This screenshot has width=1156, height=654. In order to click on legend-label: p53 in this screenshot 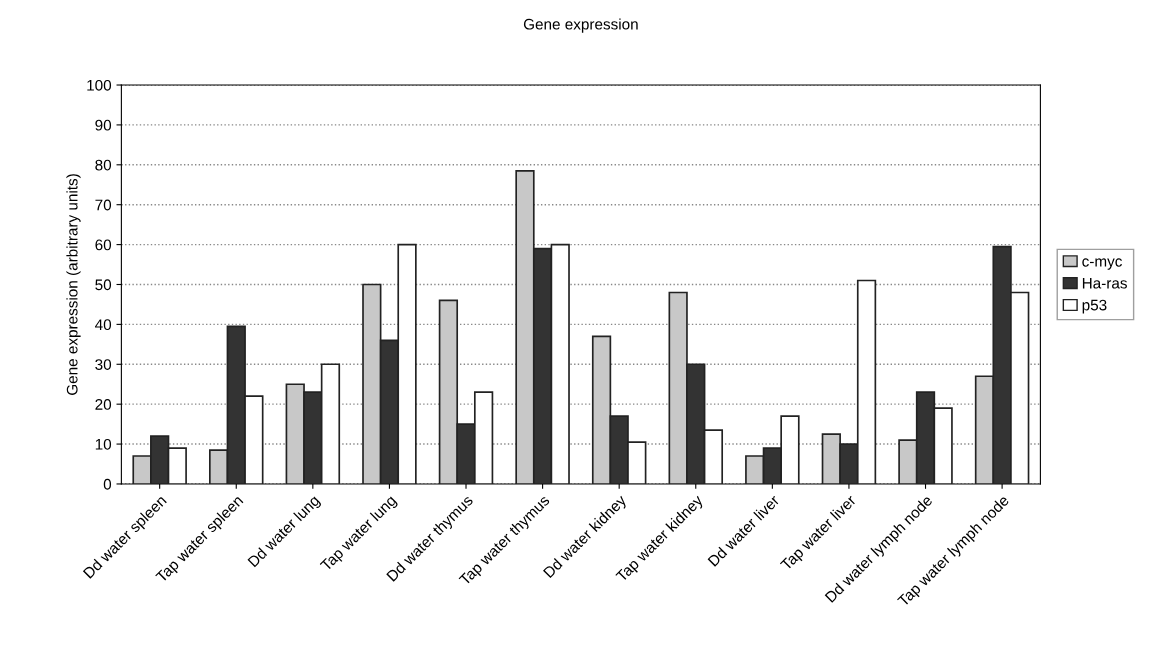, I will do `click(1094, 306)`.